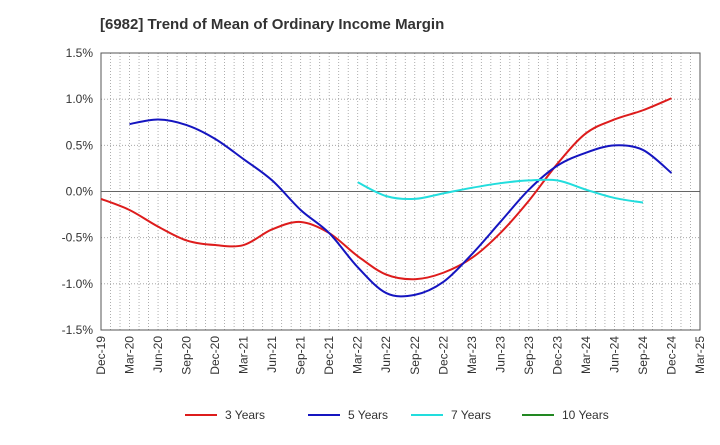 Image resolution: width=720 pixels, height=445 pixels. Describe the element at coordinates (78, 284) in the screenshot. I see `y-tick-label: -1.0%` at that location.